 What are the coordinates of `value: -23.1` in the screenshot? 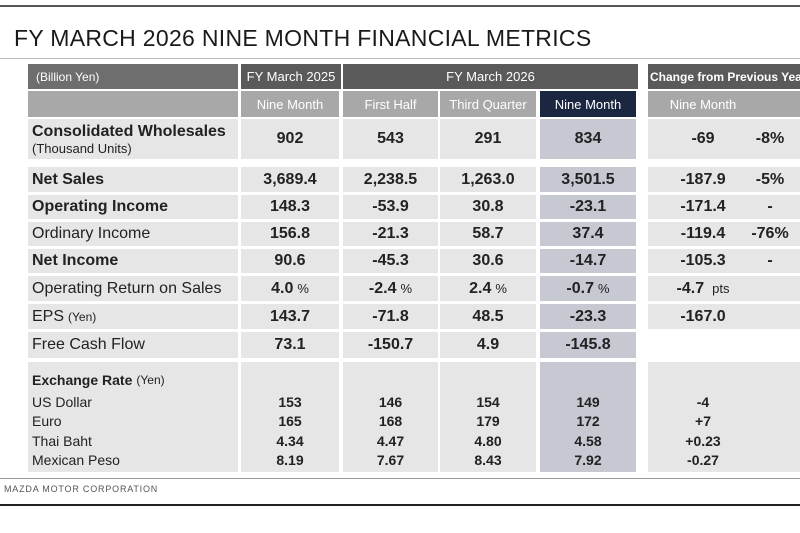 It's located at (588, 207).